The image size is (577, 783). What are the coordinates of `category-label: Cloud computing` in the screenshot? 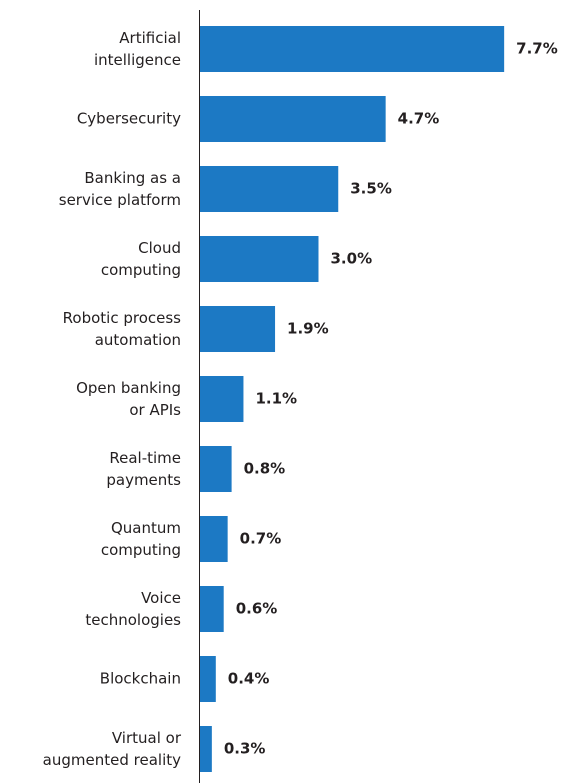 It's located at (141, 259).